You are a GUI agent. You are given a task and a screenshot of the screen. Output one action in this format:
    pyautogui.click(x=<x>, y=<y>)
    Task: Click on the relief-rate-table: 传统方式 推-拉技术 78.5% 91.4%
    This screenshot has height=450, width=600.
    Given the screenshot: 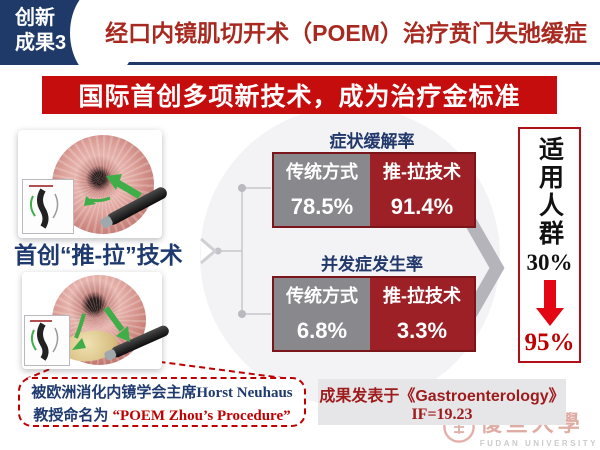 What is the action you would take?
    pyautogui.click(x=374, y=190)
    